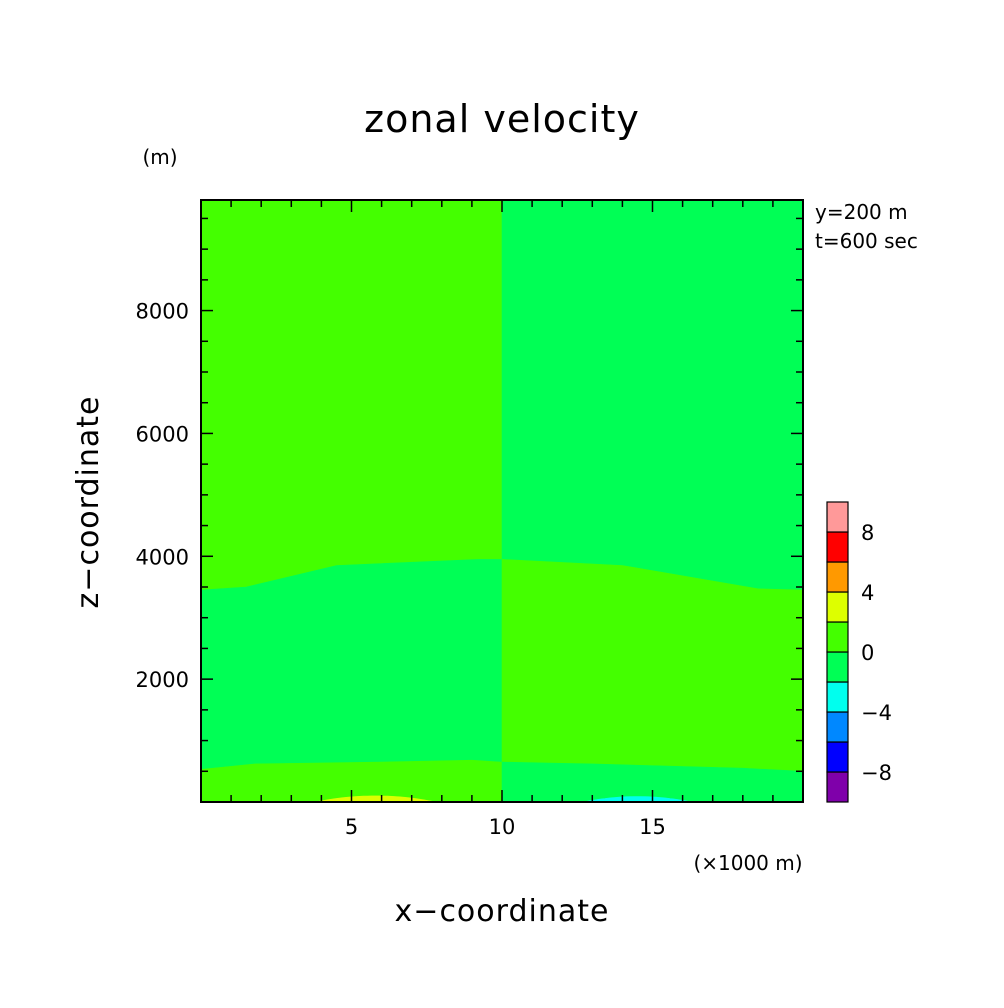  What do you see at coordinates (159, 157) in the screenshot?
I see `y-unit-label: (m)` at bounding box center [159, 157].